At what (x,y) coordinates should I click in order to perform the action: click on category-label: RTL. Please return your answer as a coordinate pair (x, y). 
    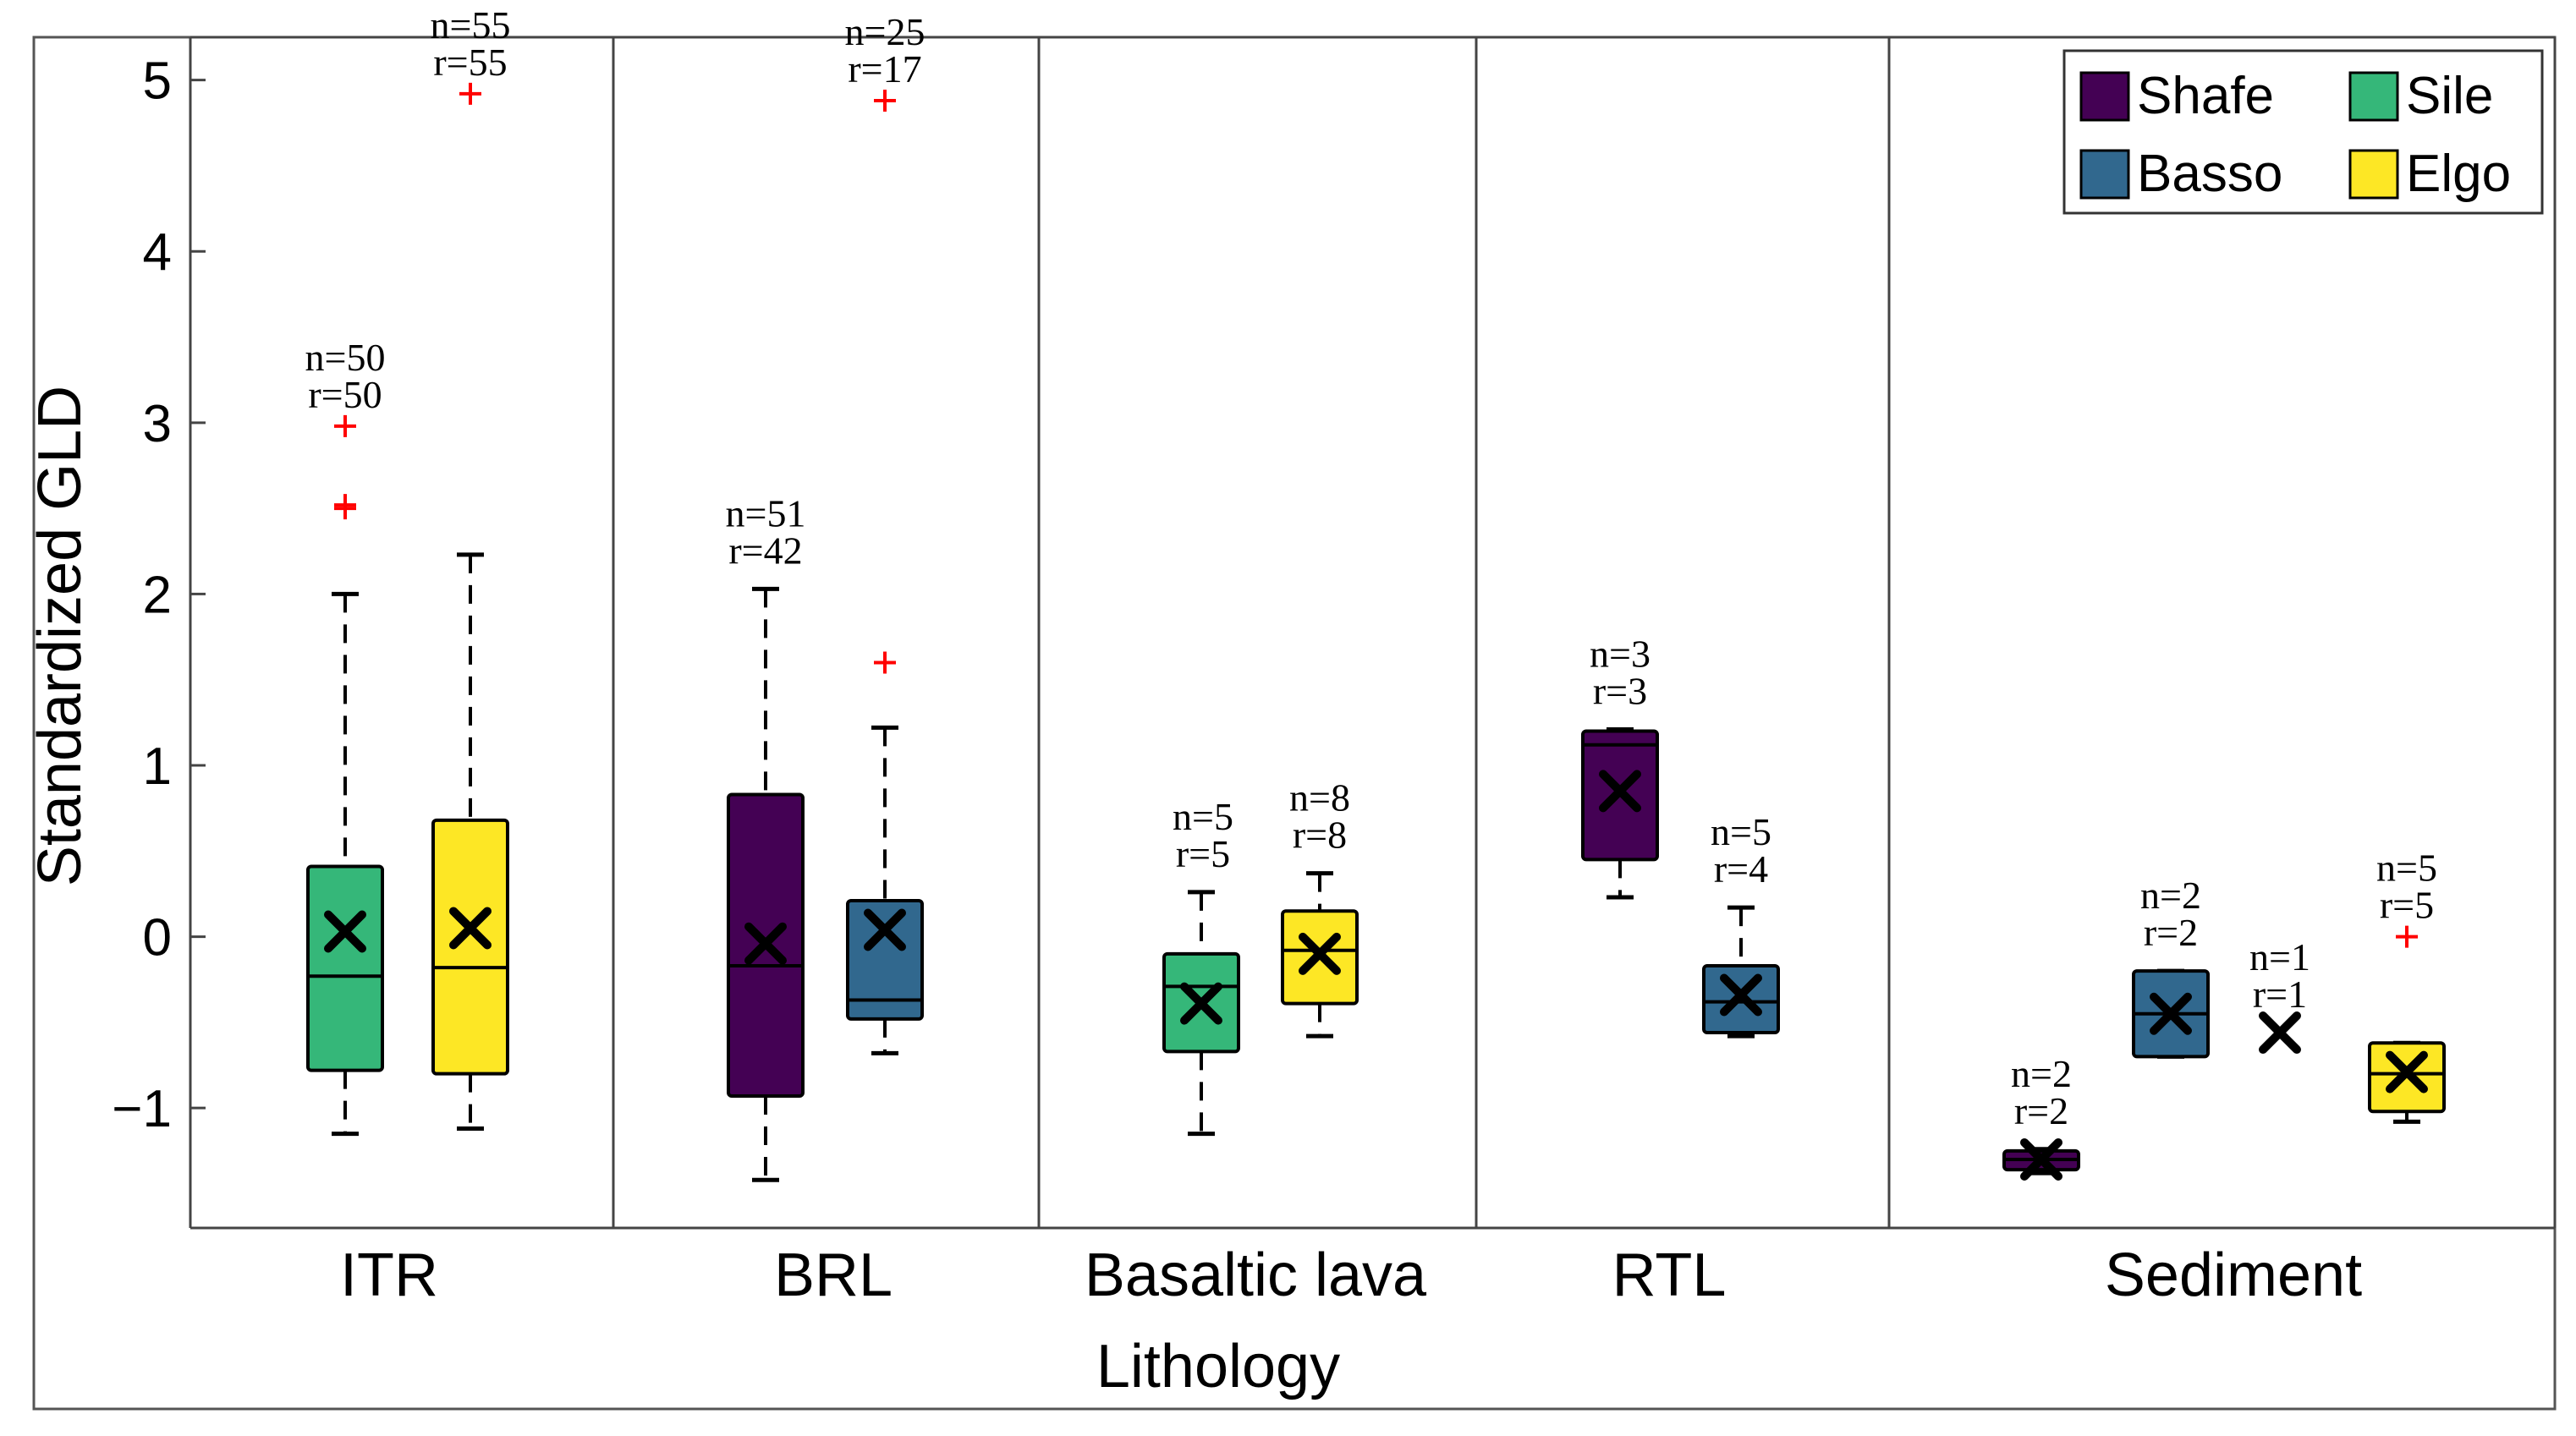
    Looking at the image, I should click on (1669, 1275).